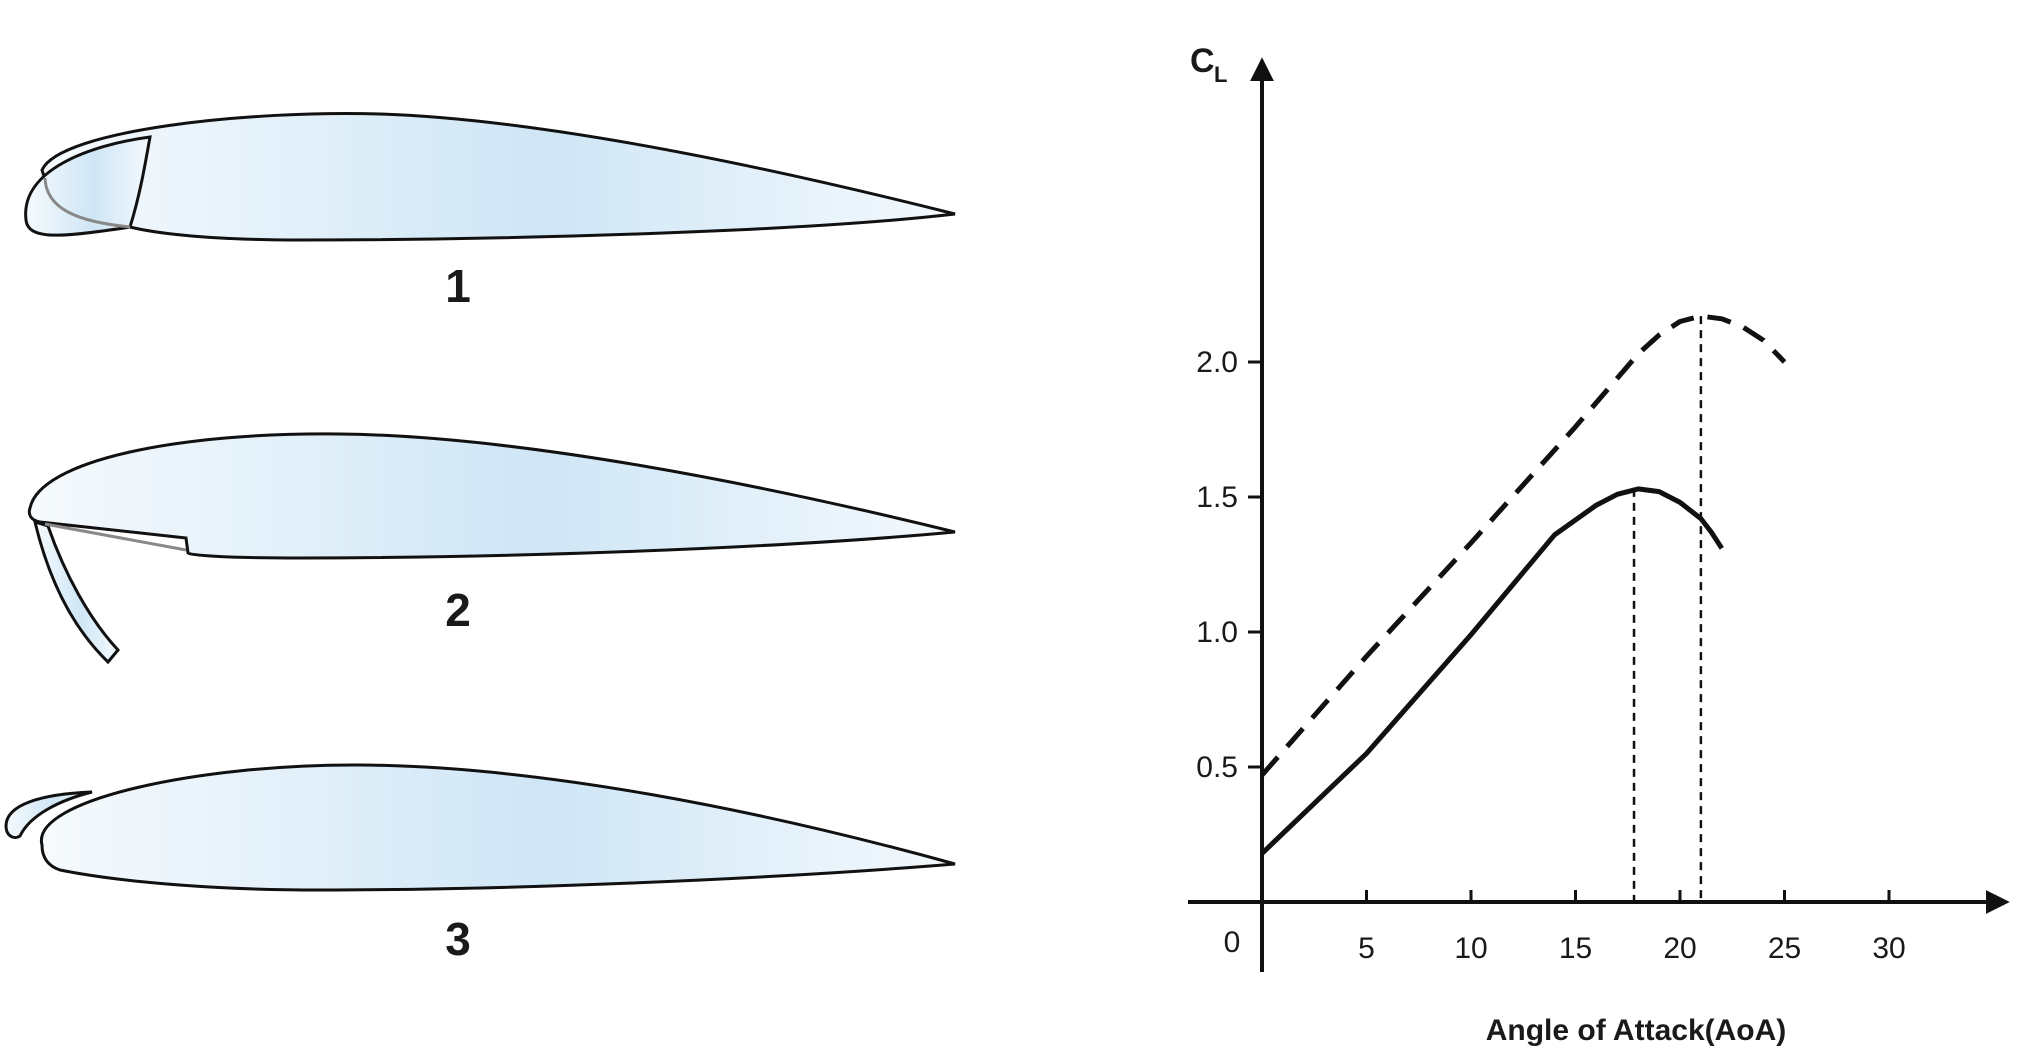 This screenshot has width=2019, height=1051. I want to click on y-axis-label-main: C, so click(1202, 61).